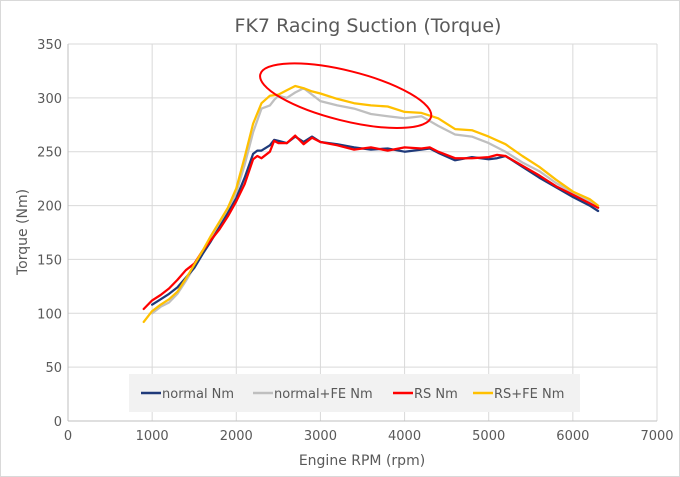  What do you see at coordinates (369, 436) in the screenshot?
I see `x-tick-labels: 0 1000 2000 3000 4000 5000 6000 7000` at bounding box center [369, 436].